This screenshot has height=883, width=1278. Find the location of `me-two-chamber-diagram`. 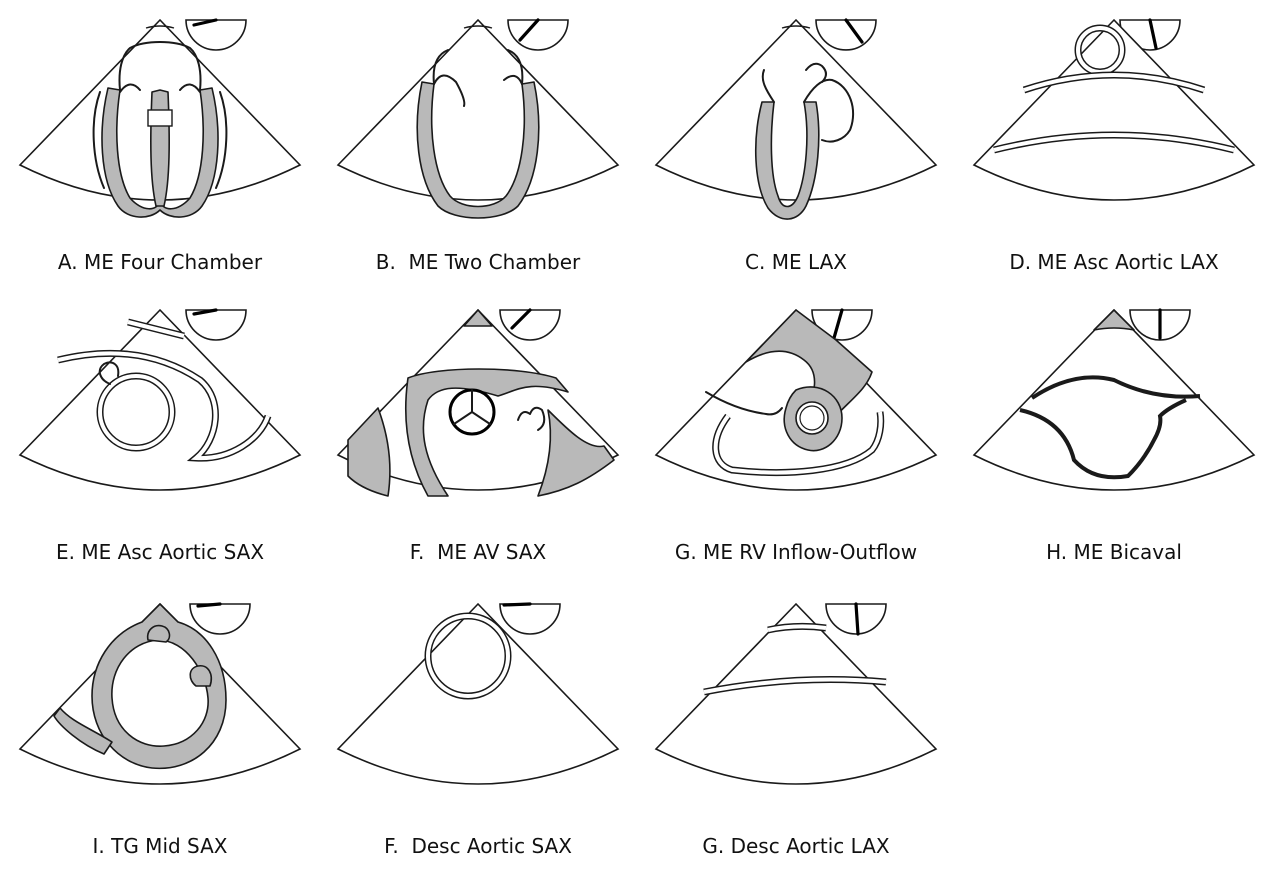

me-two-chamber-diagram is located at coordinates (478, 118).